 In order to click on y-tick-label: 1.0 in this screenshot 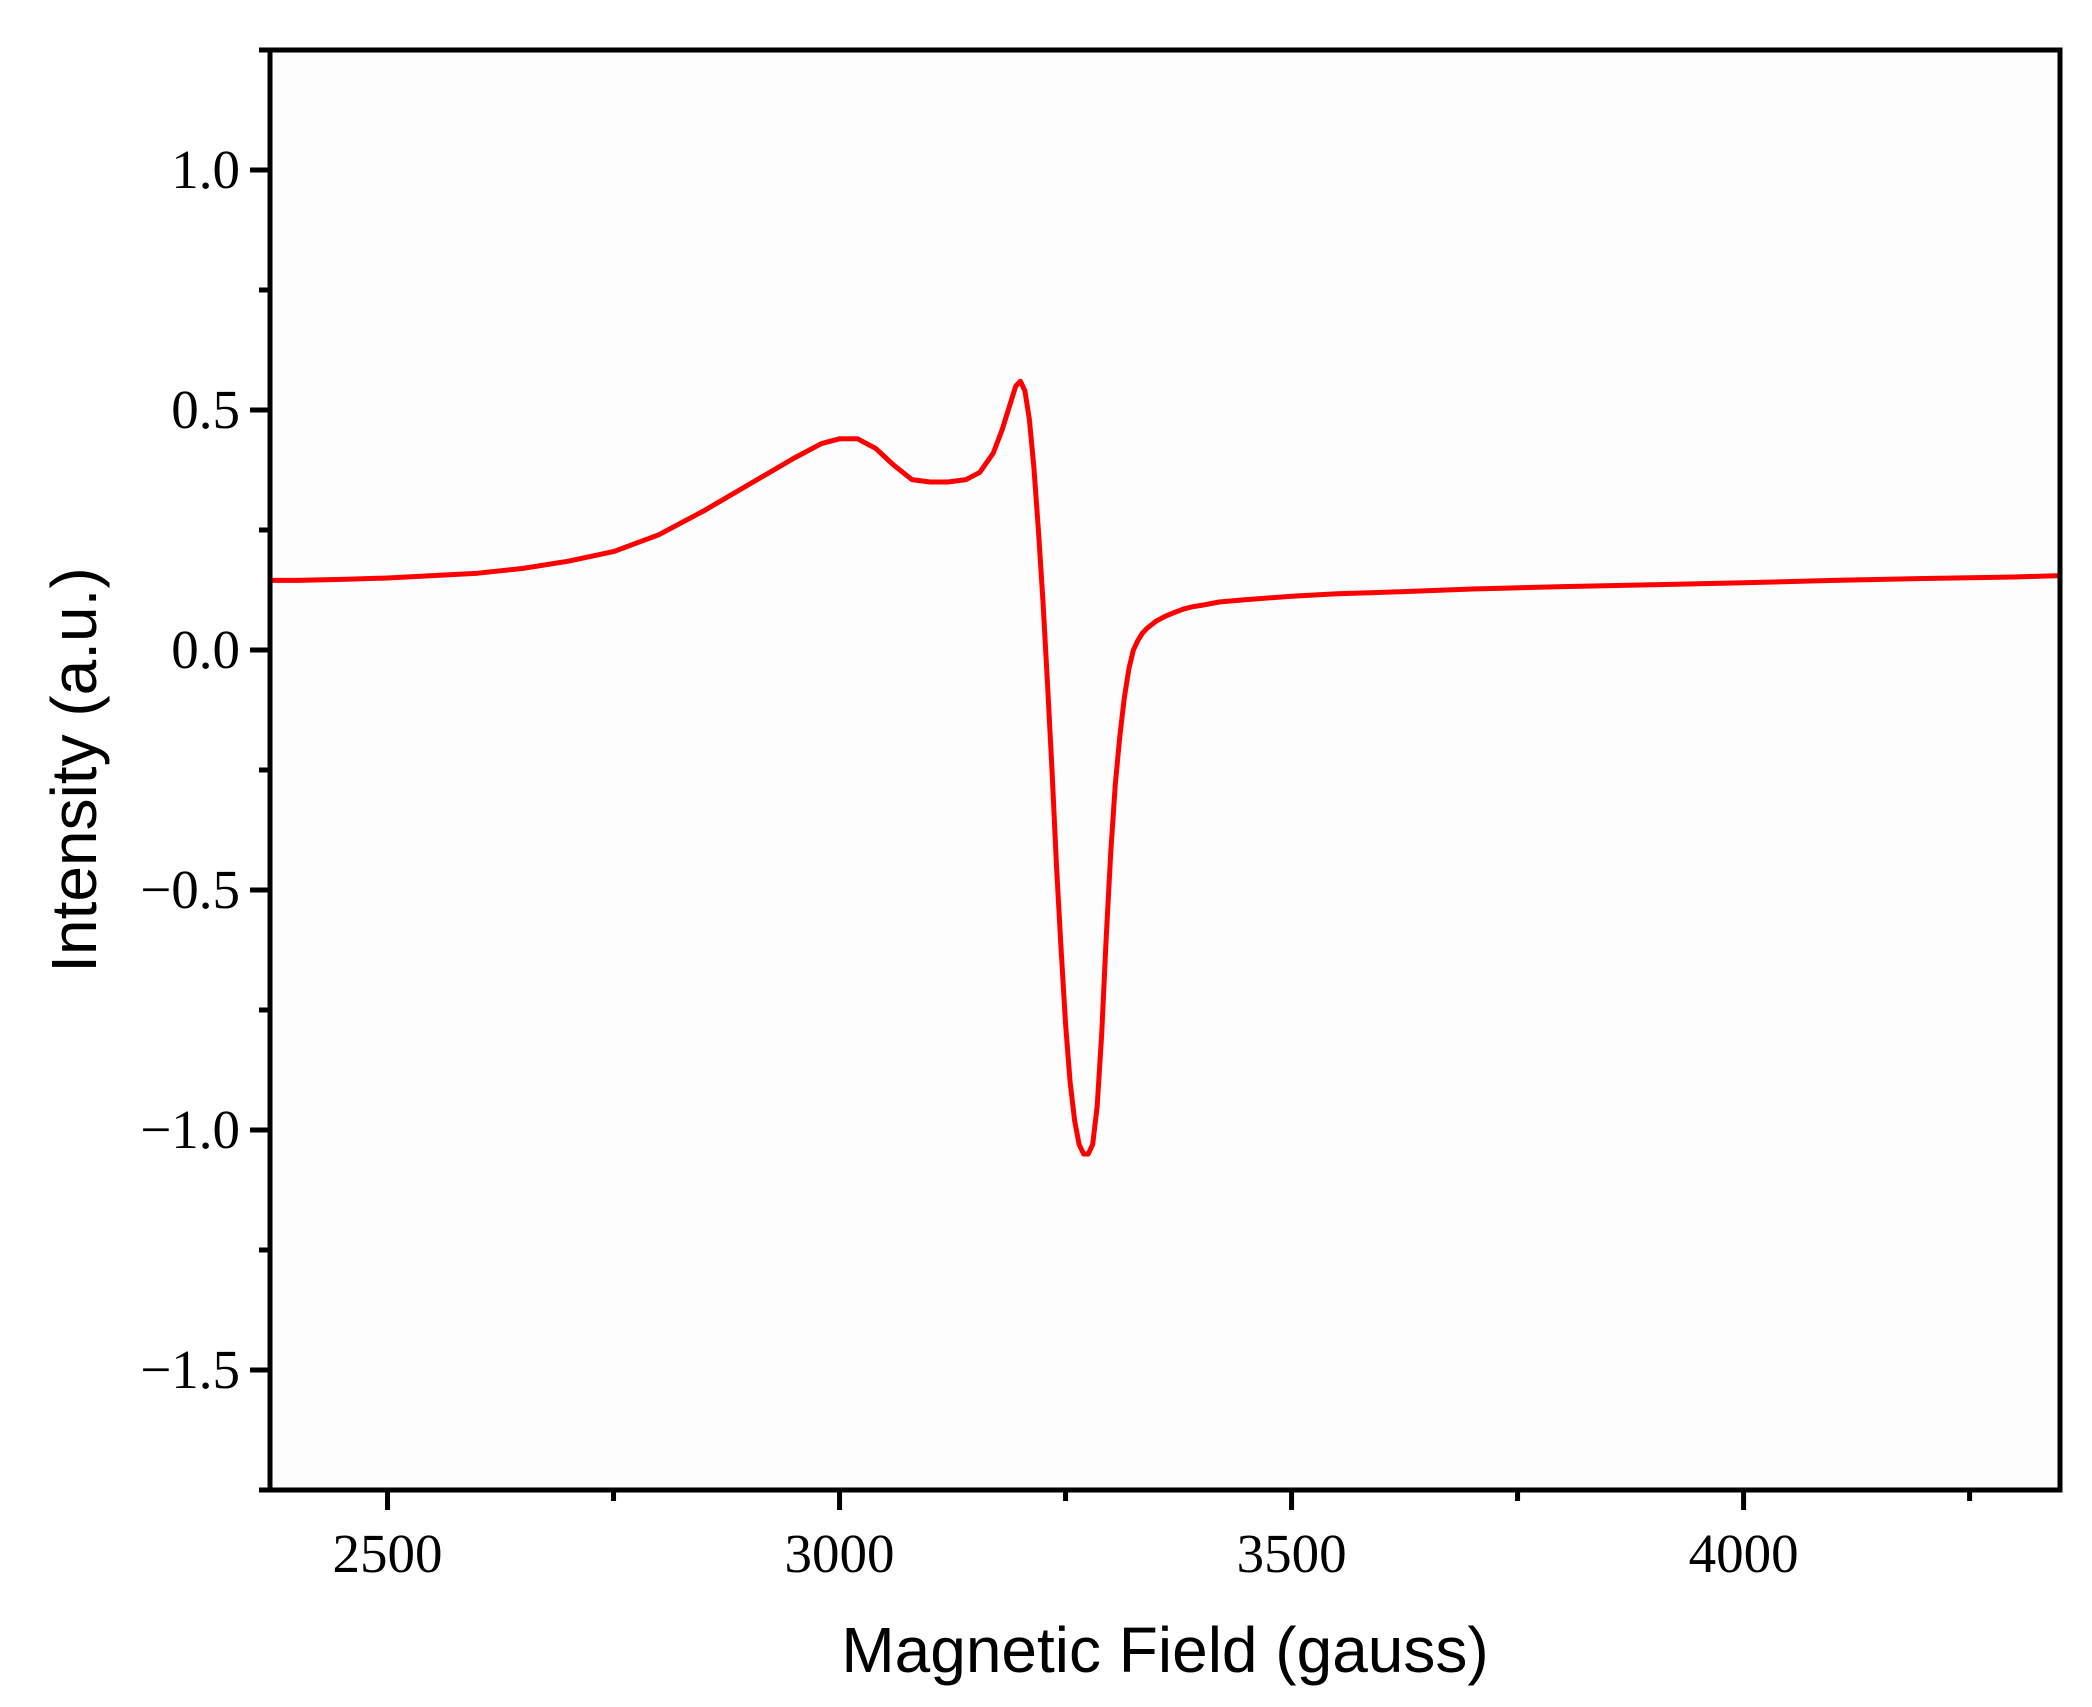, I will do `click(205, 169)`.